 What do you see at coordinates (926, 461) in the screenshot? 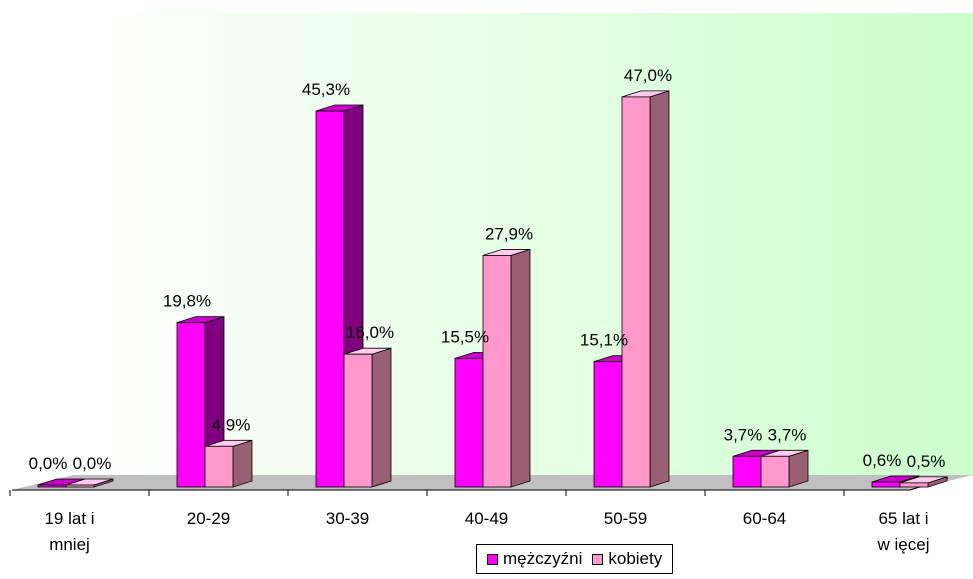
I see `data-label: 0,5%` at bounding box center [926, 461].